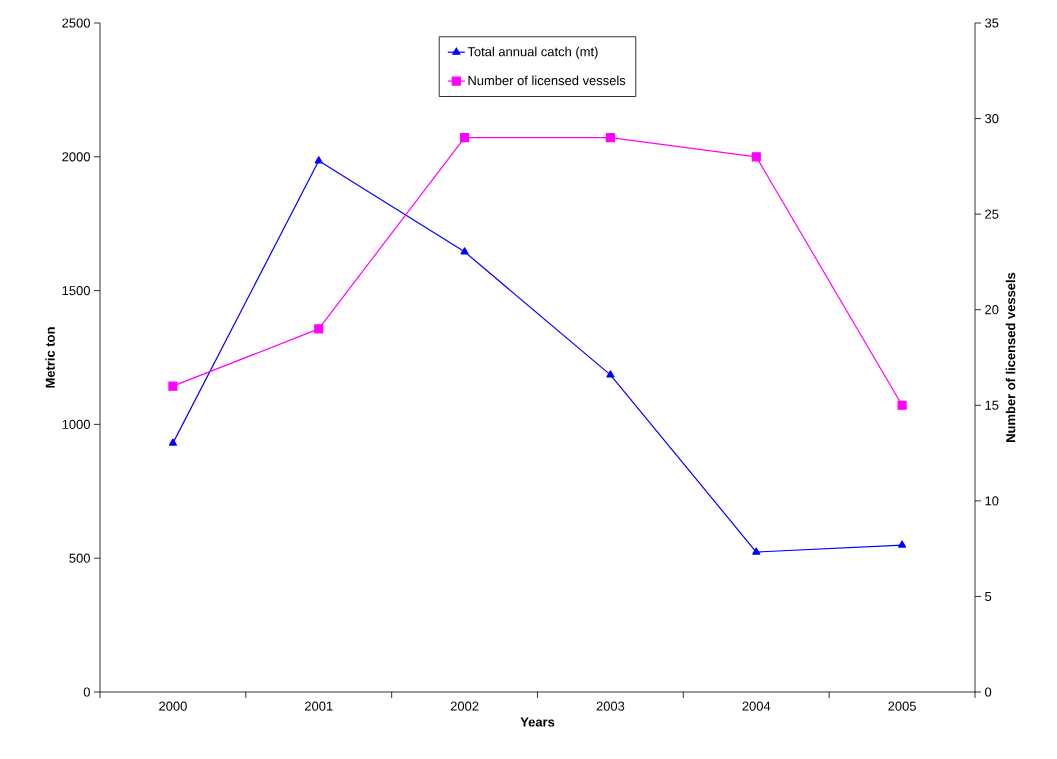 The width and height of the screenshot is (1057, 759). Describe the element at coordinates (756, 706) in the screenshot. I see `x-tick-label: 2004` at that location.